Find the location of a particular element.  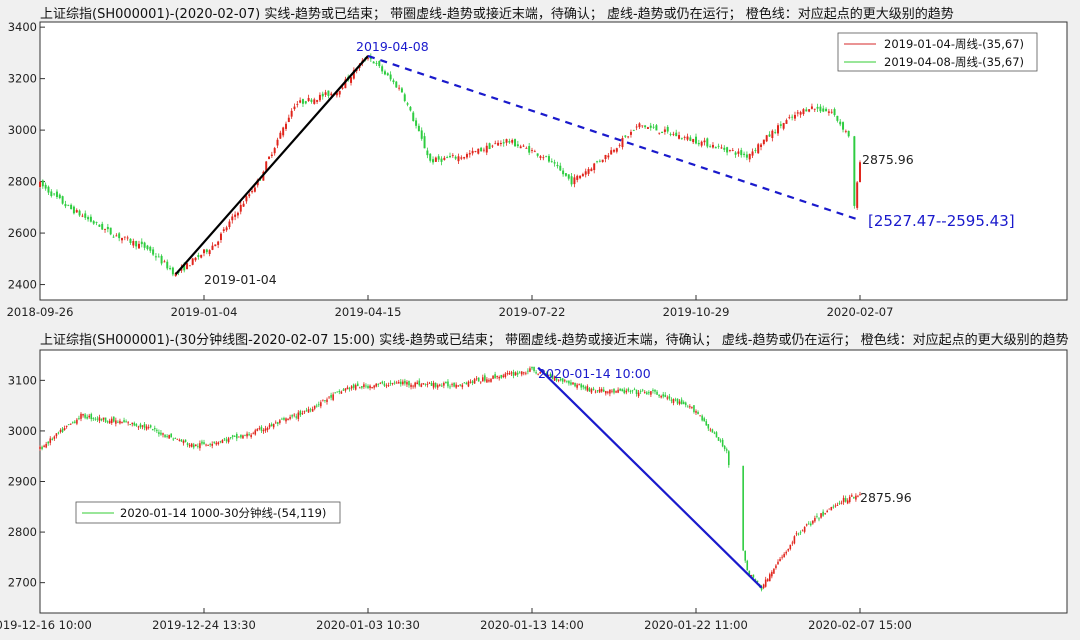

top-high-label: 2019-04-08 is located at coordinates (392, 46).